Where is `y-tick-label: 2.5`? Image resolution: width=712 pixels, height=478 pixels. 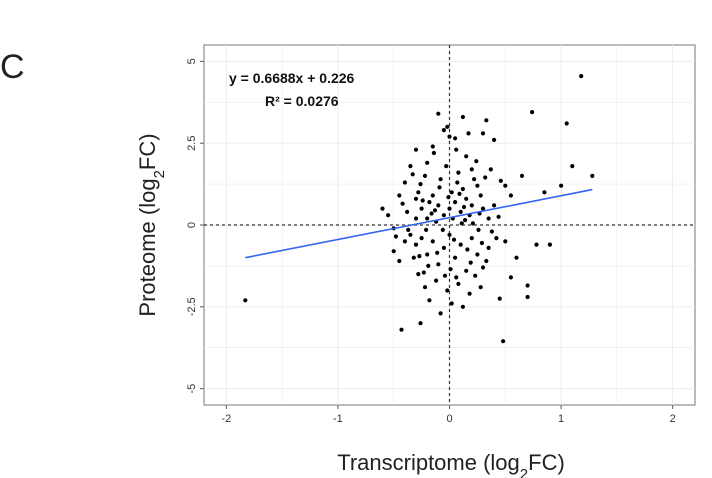
y-tick-label: 2.5 is located at coordinates (192, 143).